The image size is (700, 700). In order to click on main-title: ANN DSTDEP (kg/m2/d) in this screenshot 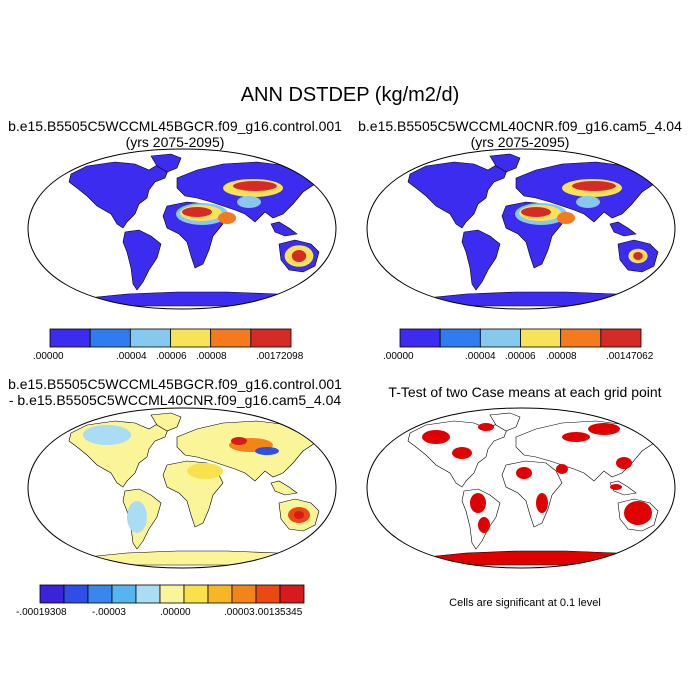, I will do `click(350, 95)`.